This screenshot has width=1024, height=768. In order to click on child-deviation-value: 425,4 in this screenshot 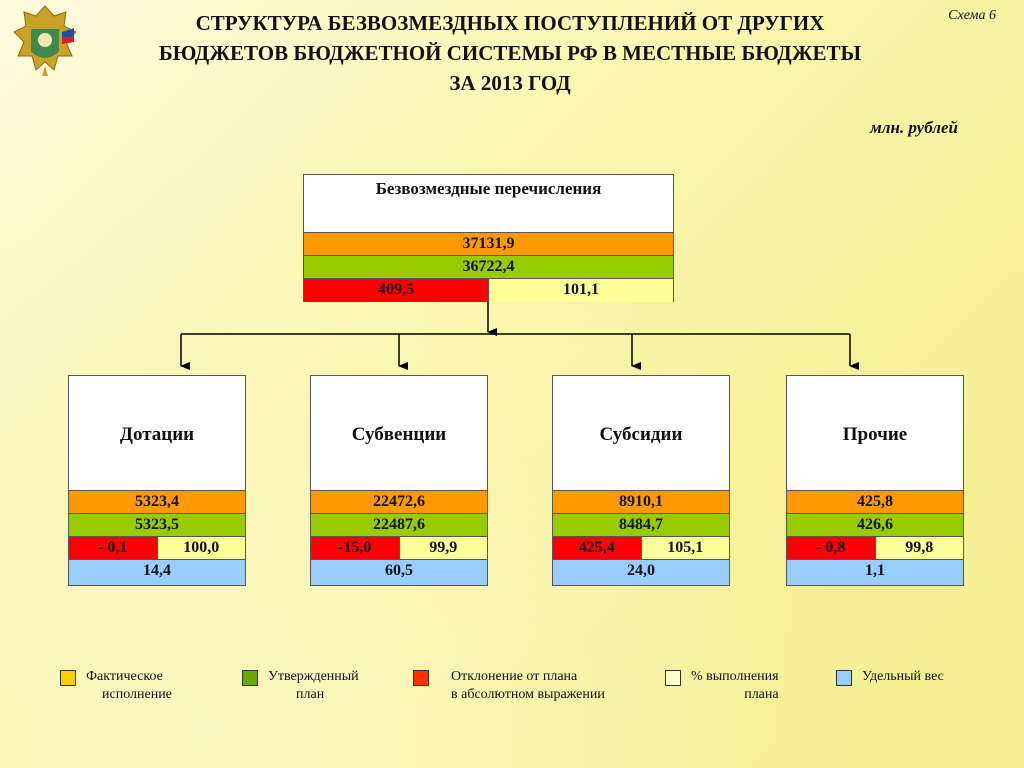, I will do `click(597, 548)`.